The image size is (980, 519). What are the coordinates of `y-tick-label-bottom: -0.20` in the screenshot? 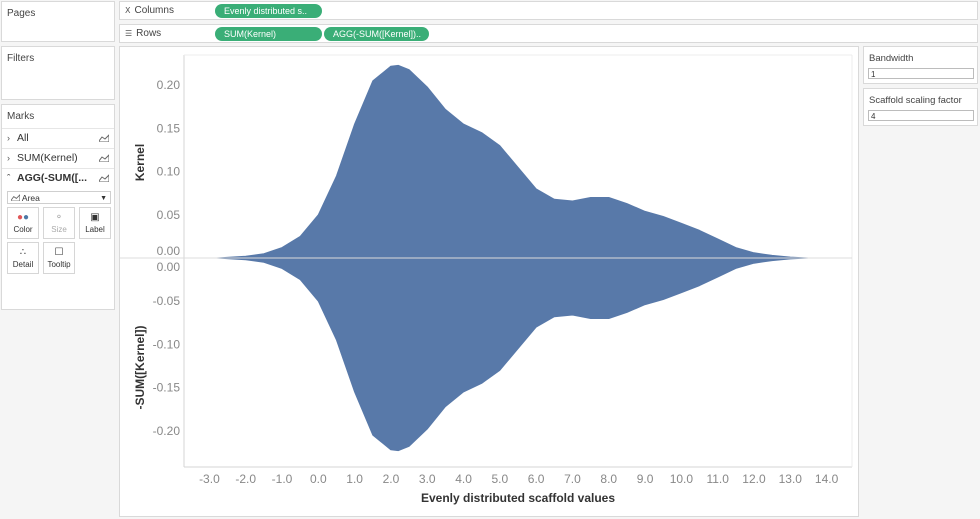 It's located at (167, 431).